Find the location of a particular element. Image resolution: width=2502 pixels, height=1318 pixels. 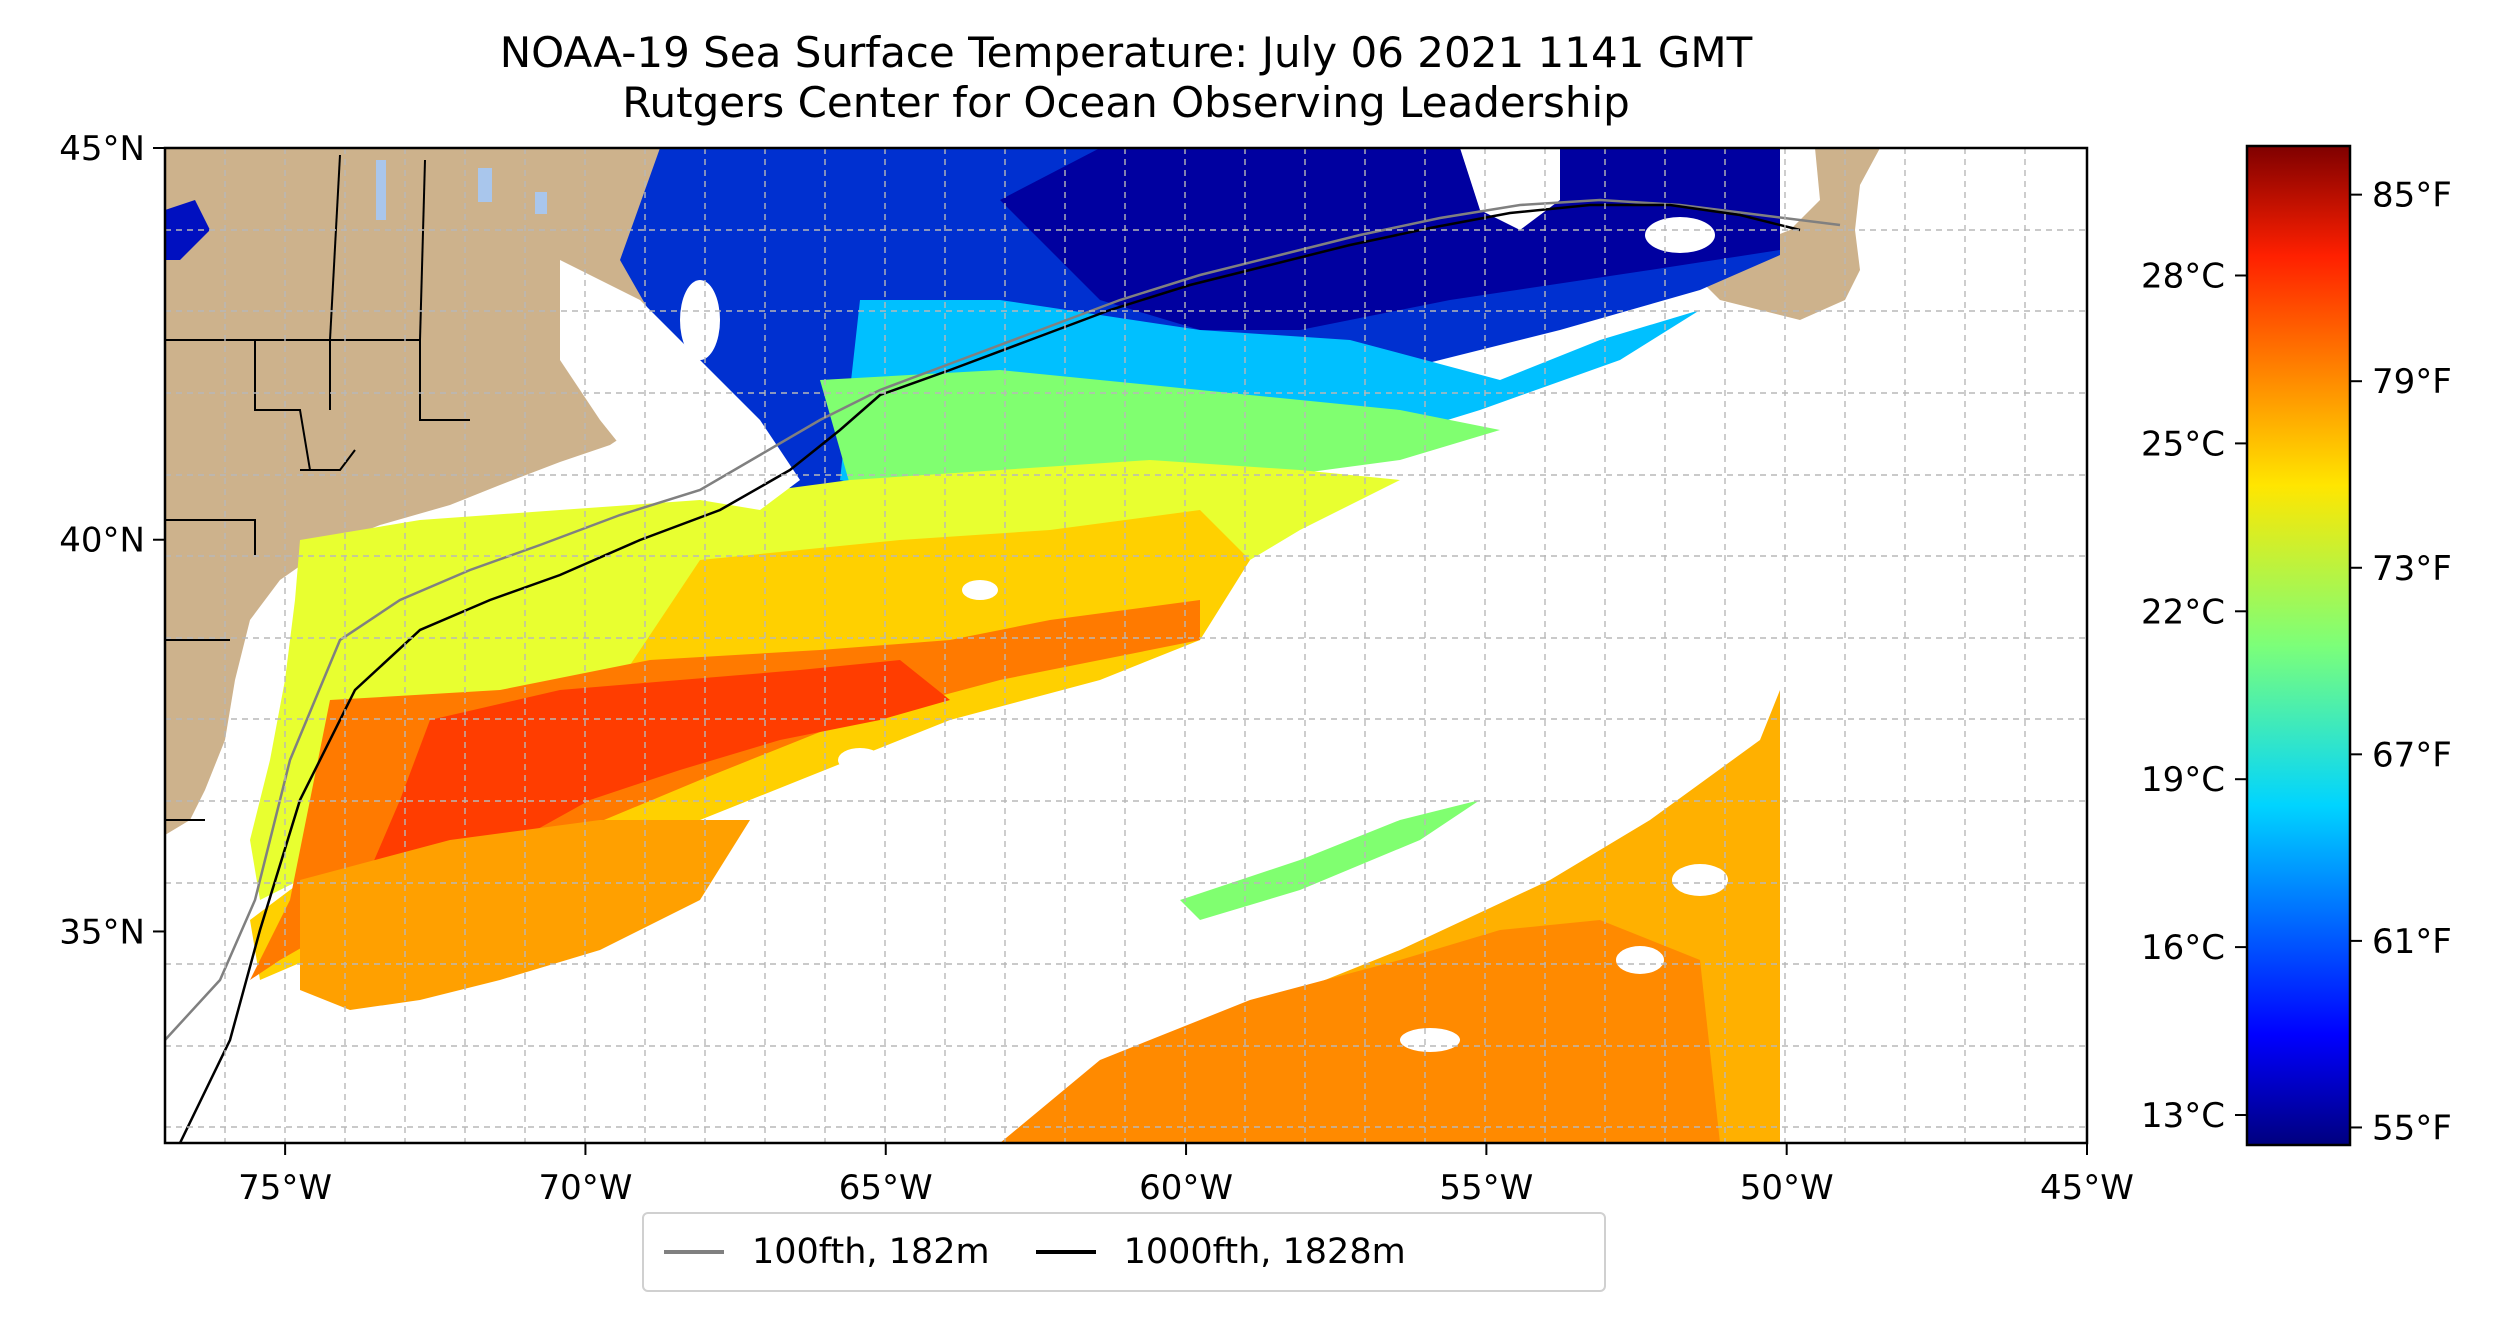

legend-line-1000fth is located at coordinates (1065, 1252).